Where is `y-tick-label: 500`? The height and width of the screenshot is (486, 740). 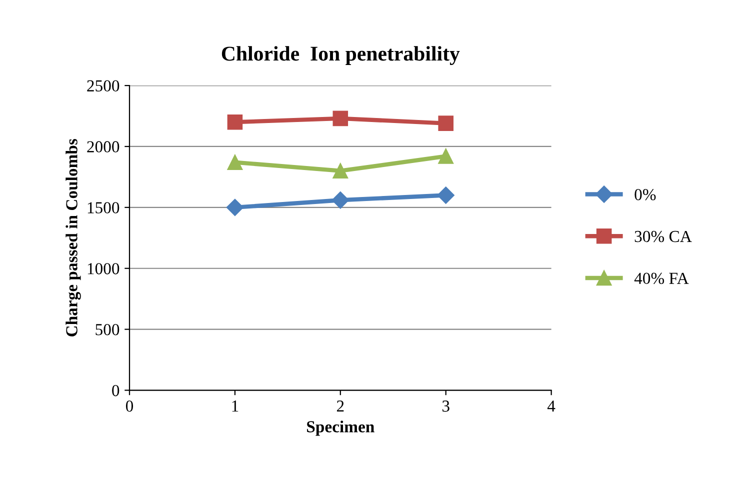
y-tick-label: 500 is located at coordinates (108, 330).